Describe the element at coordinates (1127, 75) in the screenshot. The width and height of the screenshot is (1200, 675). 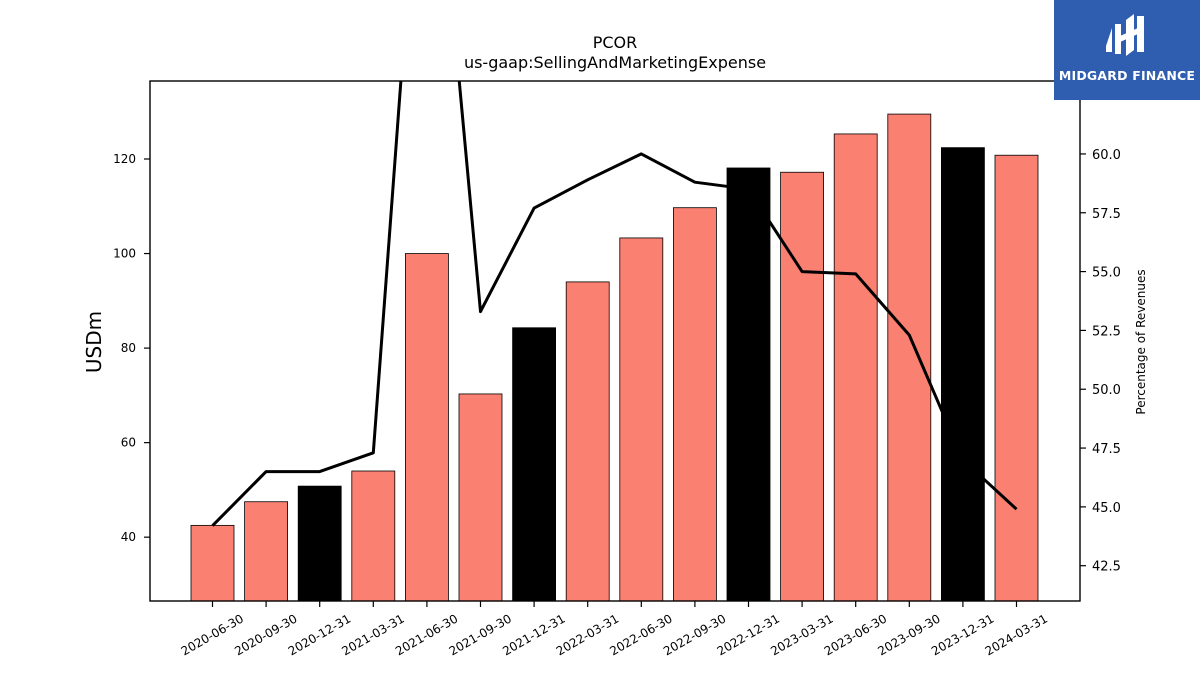
I see `logo-text: MIDGARD FINANCE` at that location.